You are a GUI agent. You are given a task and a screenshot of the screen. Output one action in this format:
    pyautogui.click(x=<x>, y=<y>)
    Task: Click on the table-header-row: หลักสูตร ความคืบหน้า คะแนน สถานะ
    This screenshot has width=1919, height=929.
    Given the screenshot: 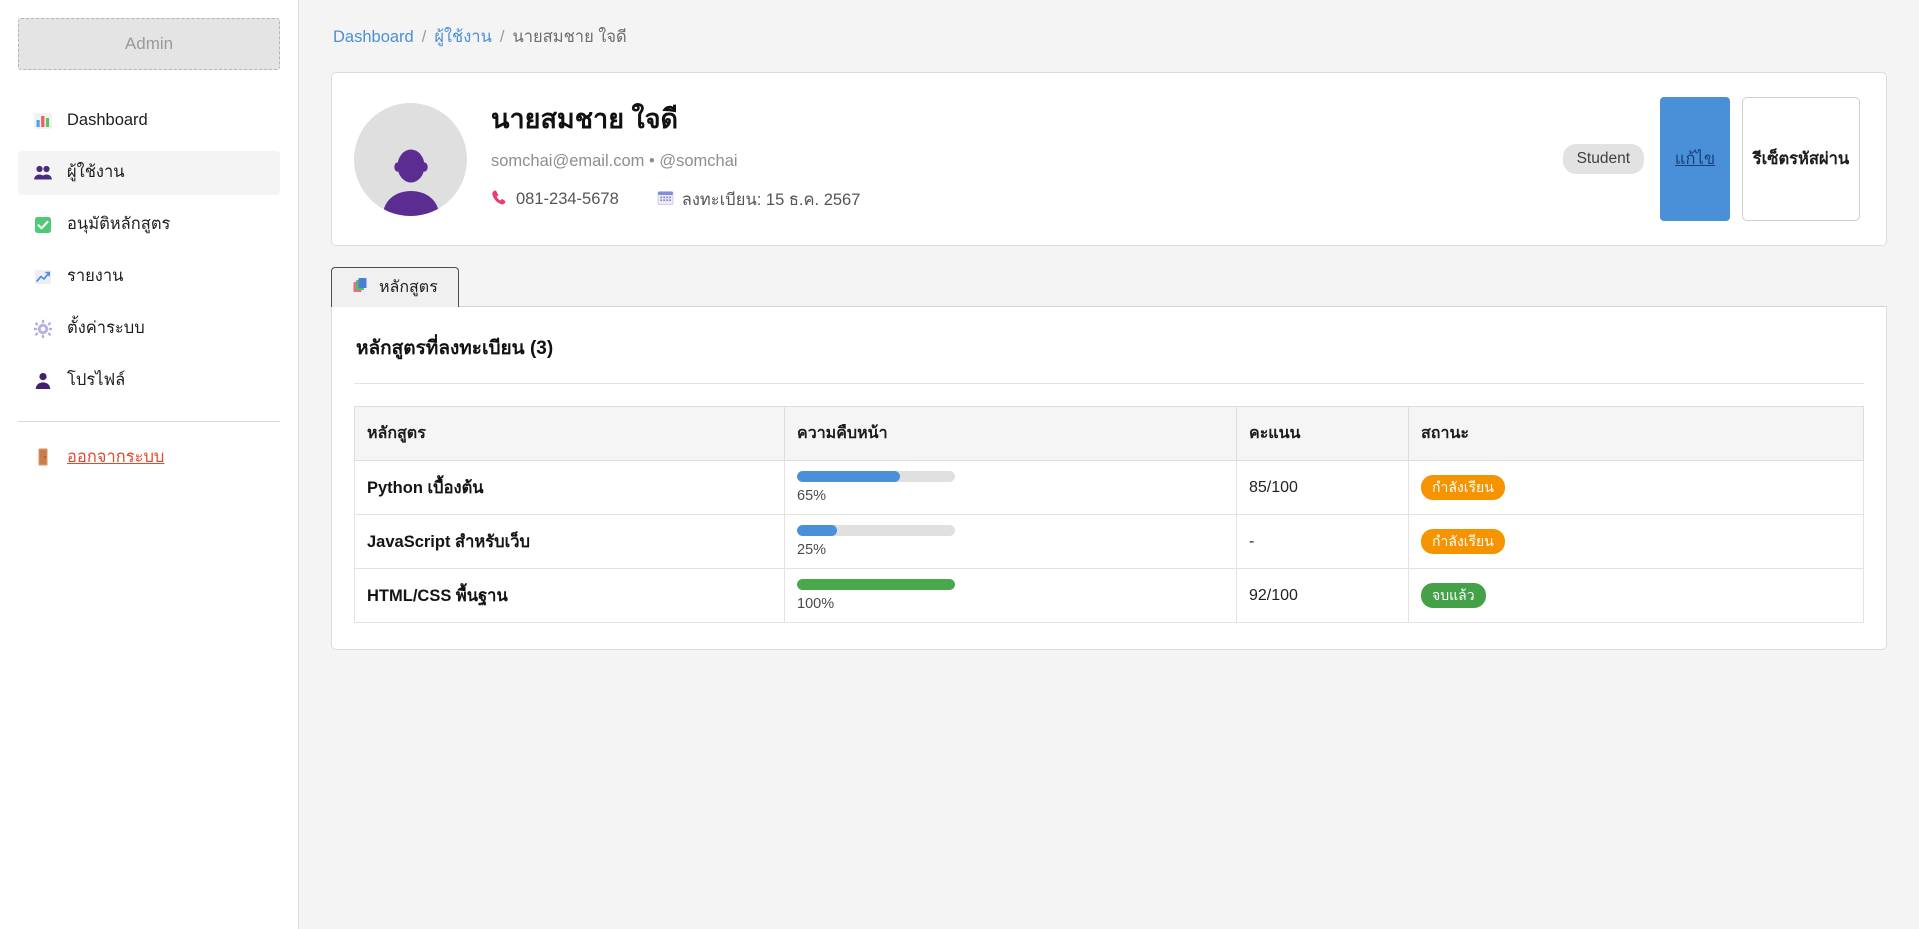 What is the action you would take?
    pyautogui.click(x=1109, y=433)
    